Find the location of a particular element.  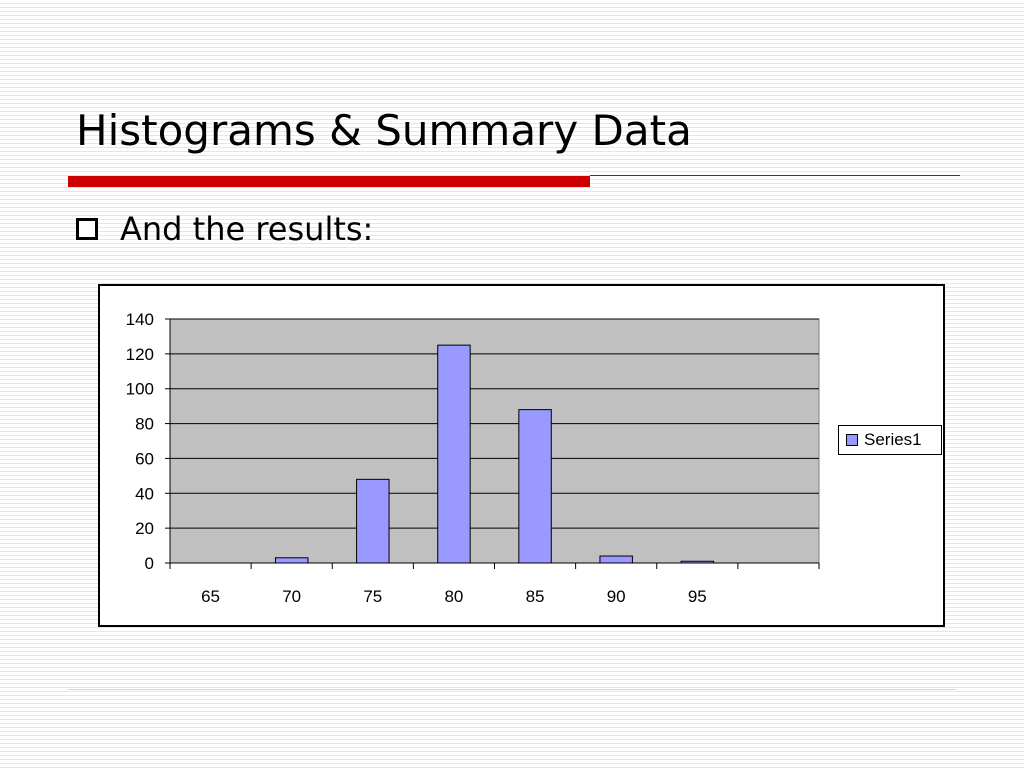

x-tick-label: 80 is located at coordinates (453, 596).